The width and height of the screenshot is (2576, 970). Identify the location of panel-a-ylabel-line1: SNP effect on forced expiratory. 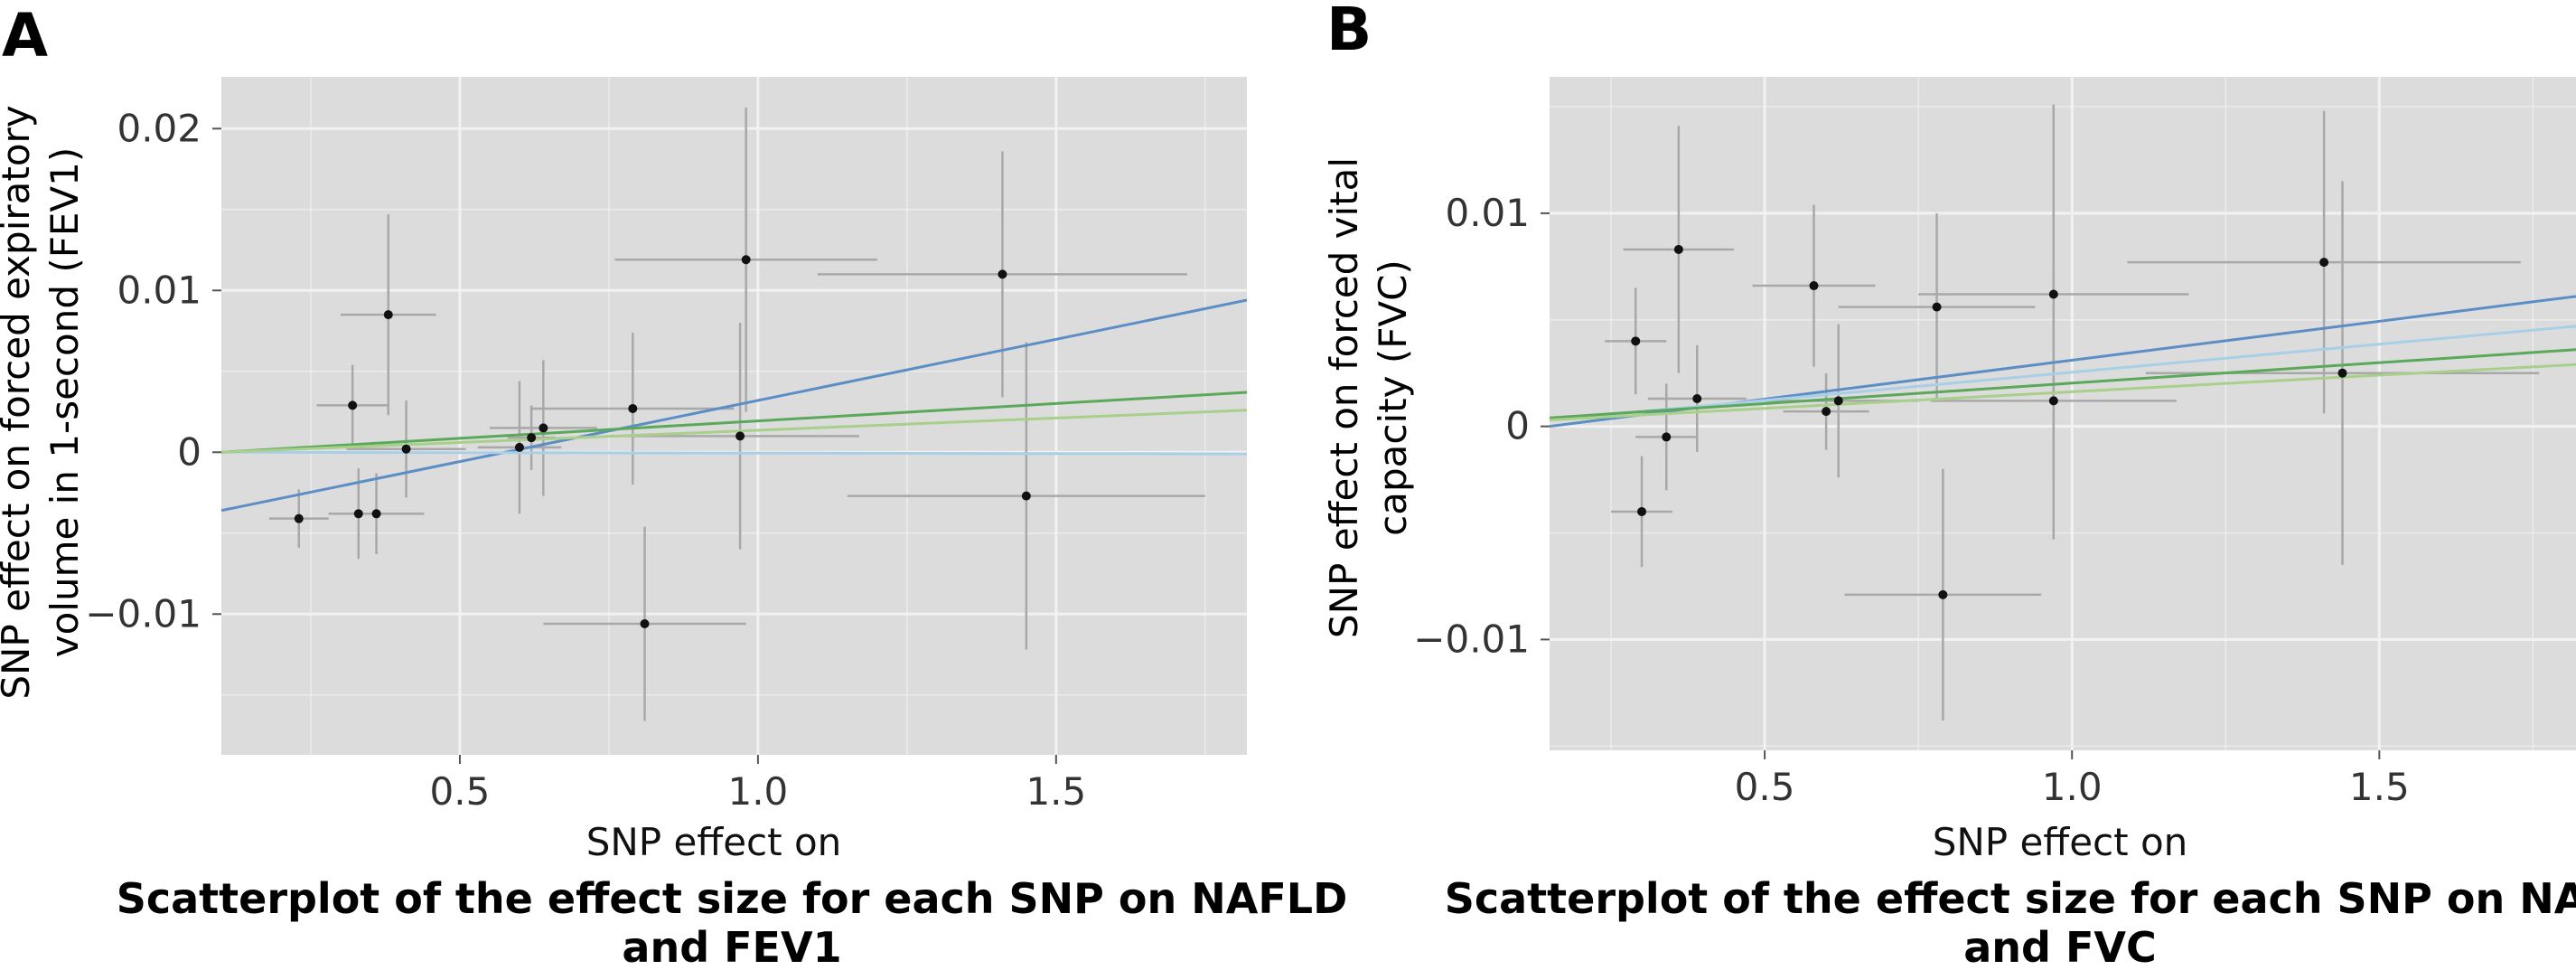
(19, 402).